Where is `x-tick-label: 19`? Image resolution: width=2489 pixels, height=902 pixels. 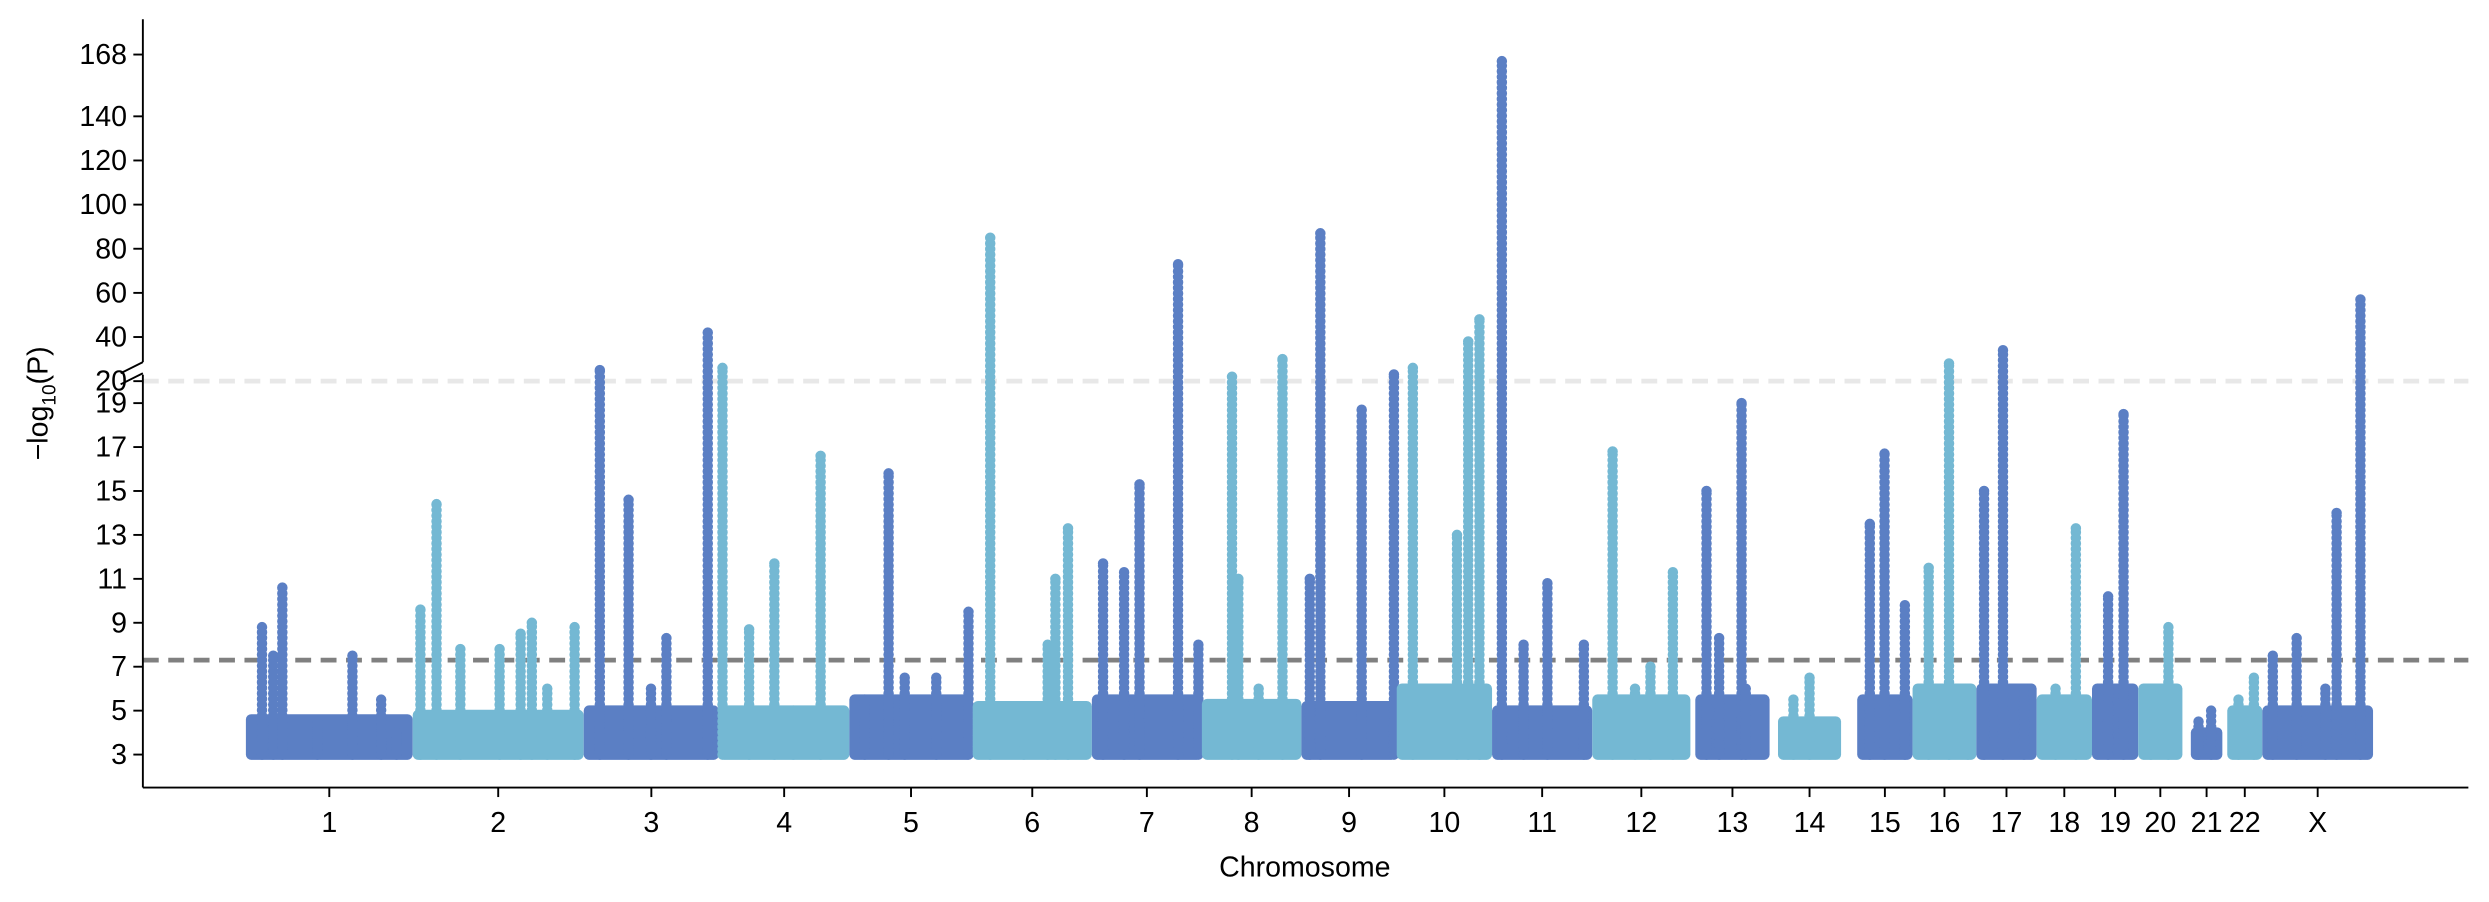
x-tick-label: 19 is located at coordinates (2115, 823).